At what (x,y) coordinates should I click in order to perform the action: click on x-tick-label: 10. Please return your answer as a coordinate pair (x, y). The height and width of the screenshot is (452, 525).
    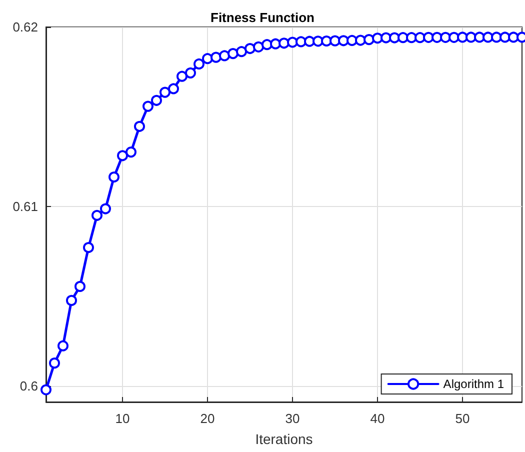
    Looking at the image, I should click on (122, 418).